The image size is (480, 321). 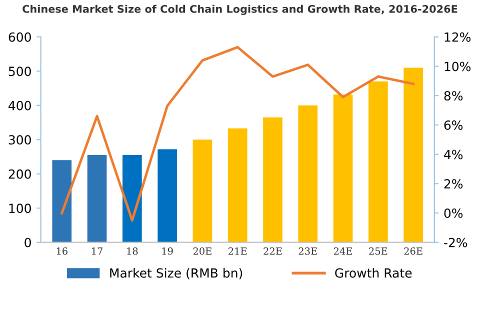 I want to click on y2-tick-label: 8%, so click(x=453, y=96).